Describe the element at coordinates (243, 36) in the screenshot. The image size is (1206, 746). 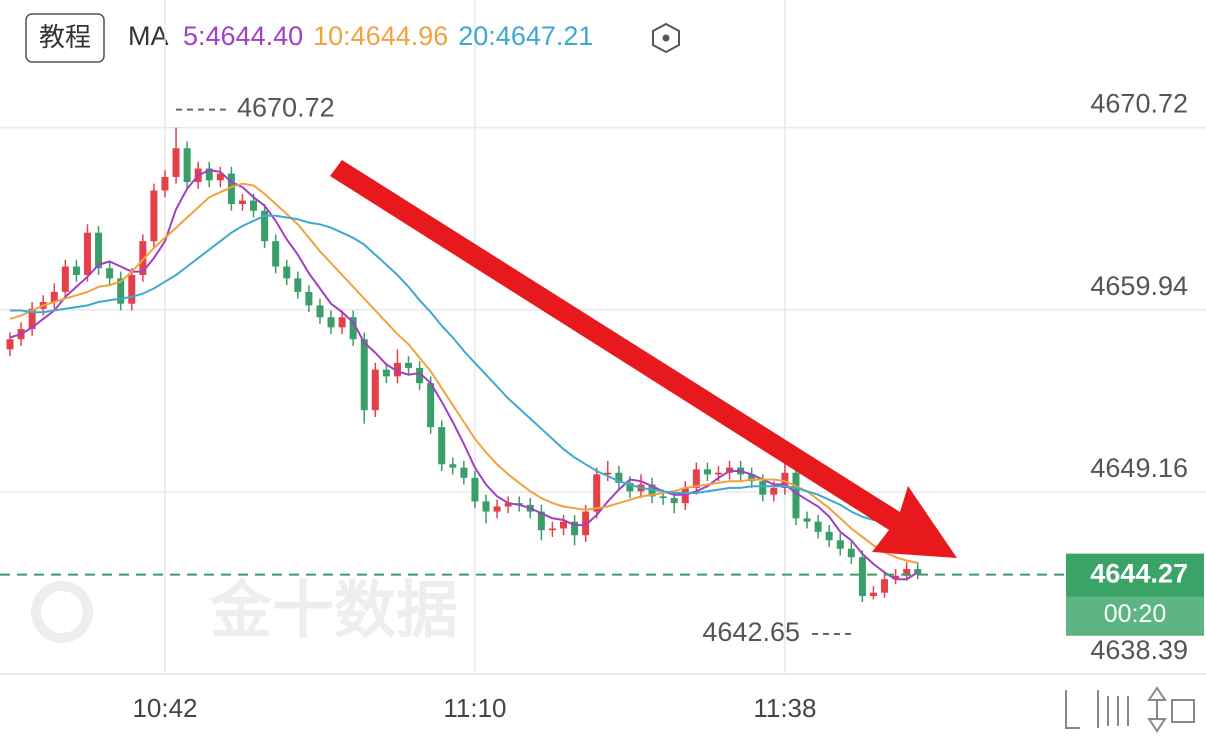
I see `legend-entry: 5:4644.40` at that location.